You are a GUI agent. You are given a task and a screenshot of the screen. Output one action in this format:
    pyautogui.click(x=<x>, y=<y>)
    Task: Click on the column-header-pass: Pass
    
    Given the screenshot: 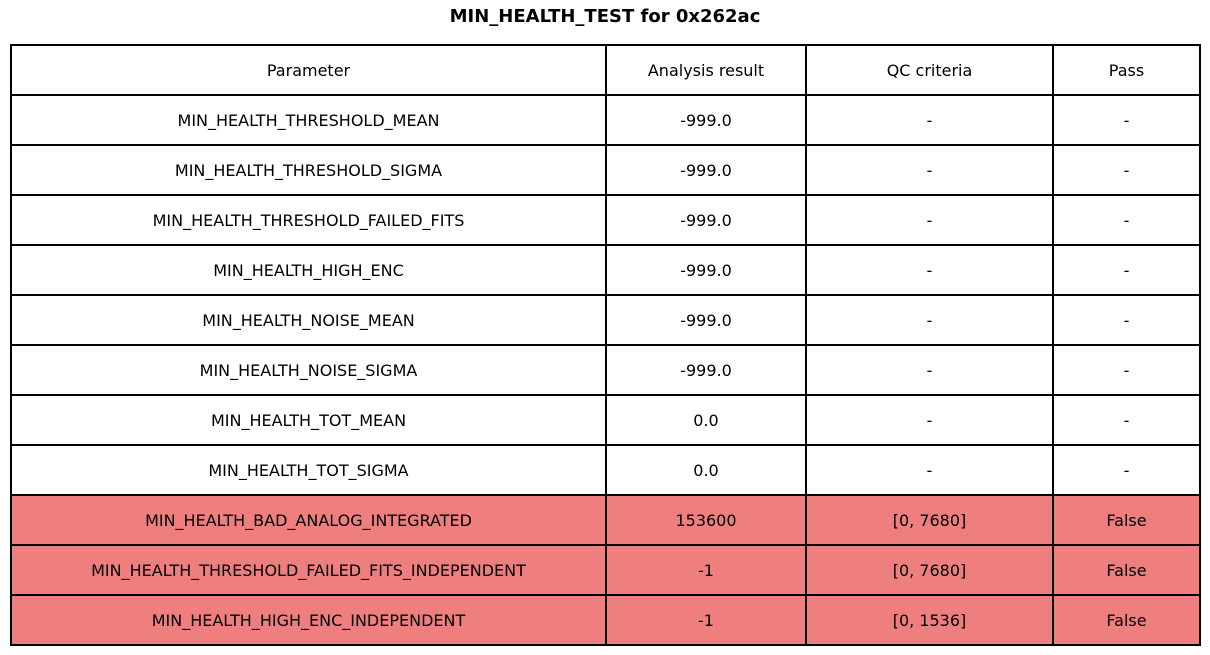 What is the action you would take?
    pyautogui.click(x=1126, y=70)
    